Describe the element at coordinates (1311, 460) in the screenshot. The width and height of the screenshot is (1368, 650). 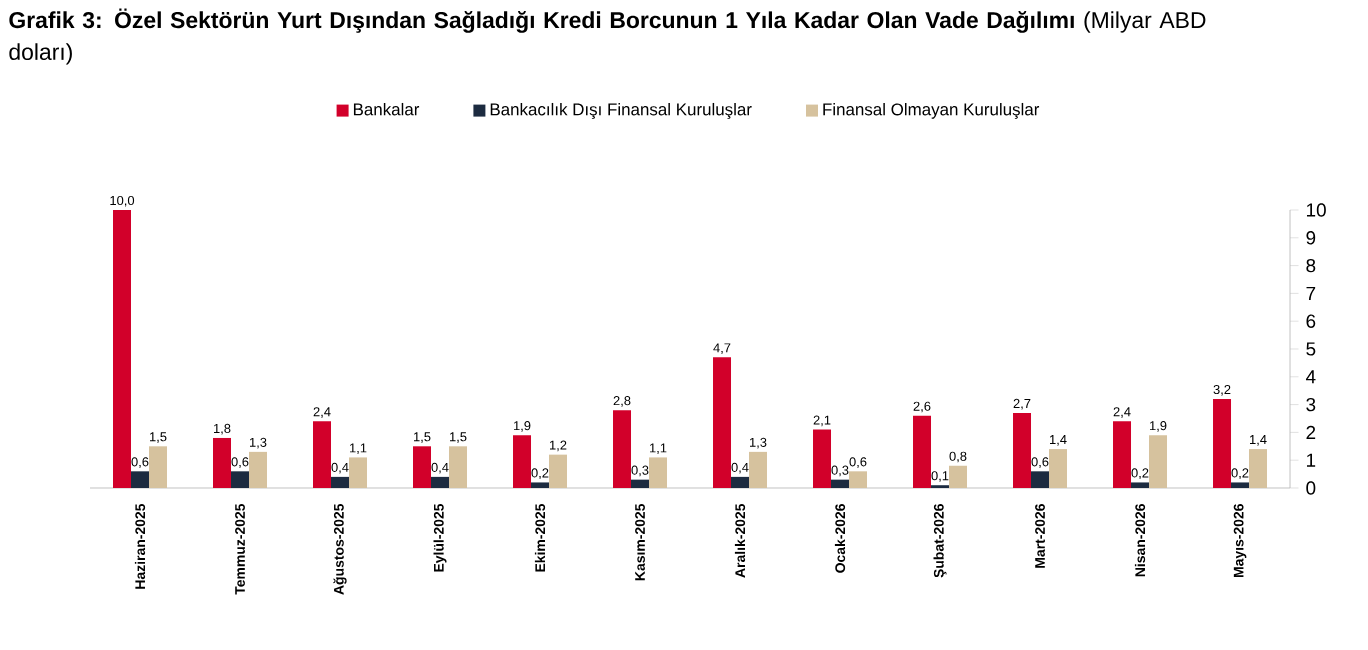
I see `y-tick-label: 1` at that location.